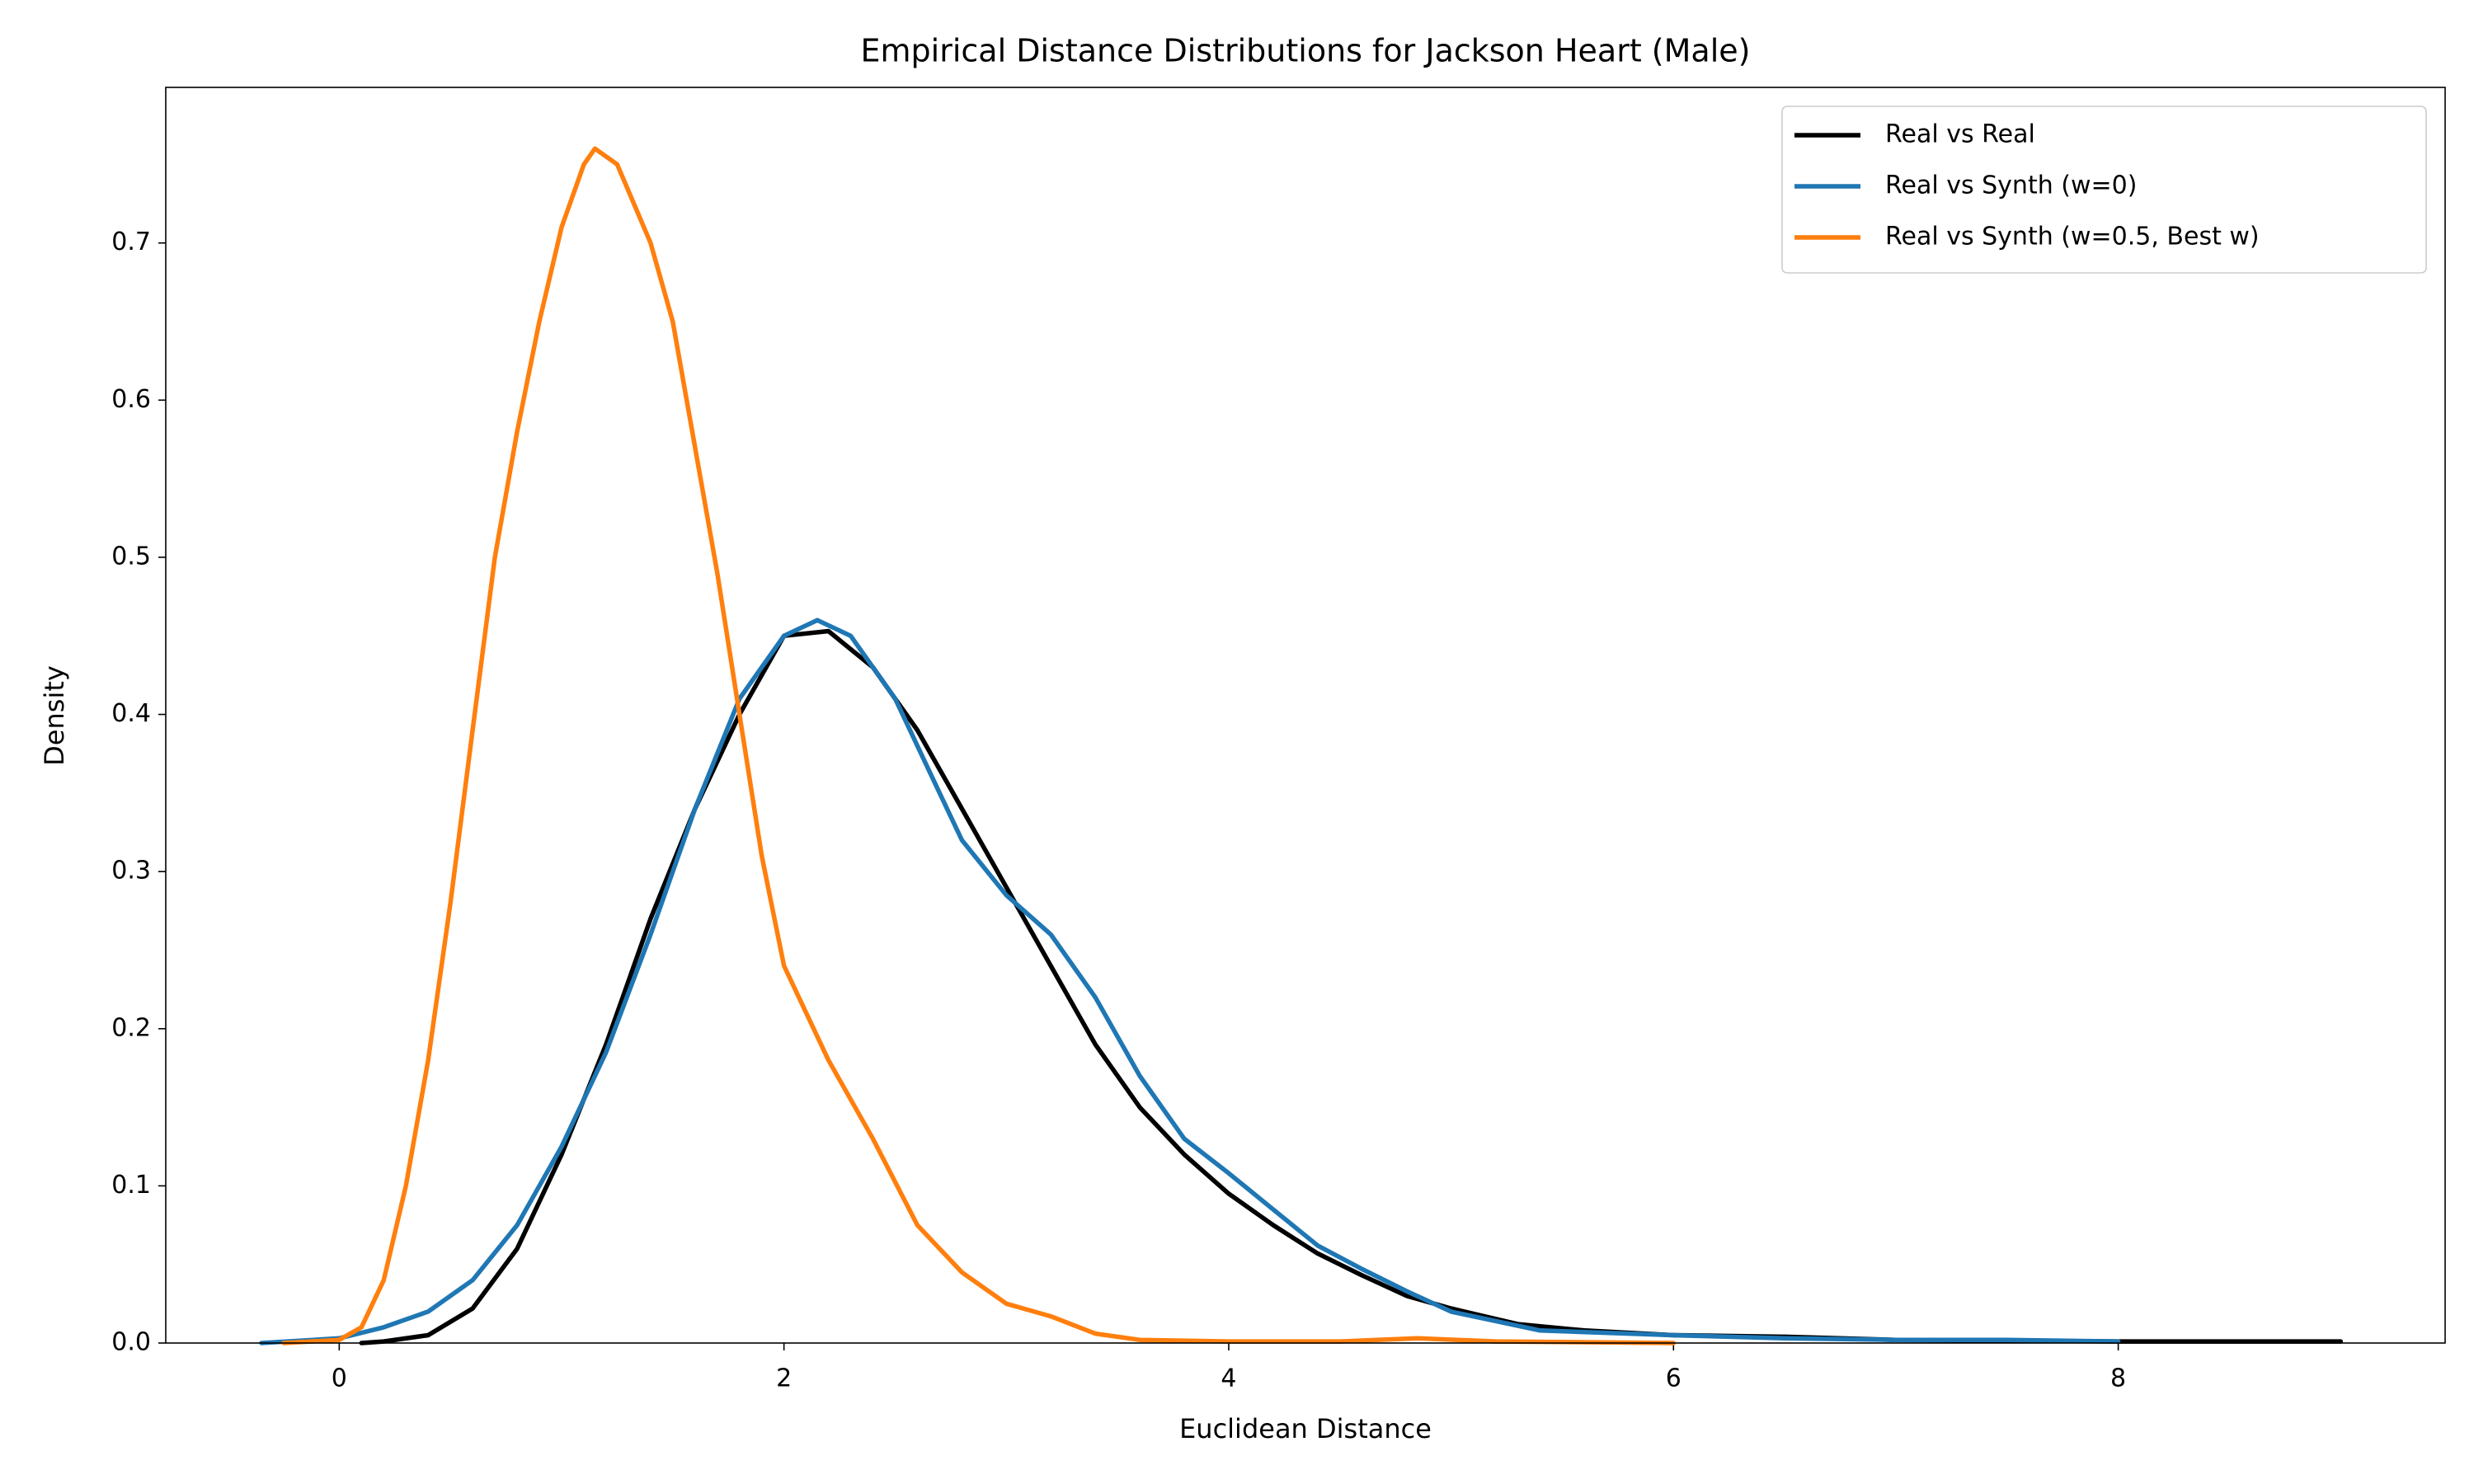 Image resolution: width=2474 pixels, height=1484 pixels. I want to click on x-tick-label: 8, so click(2118, 1378).